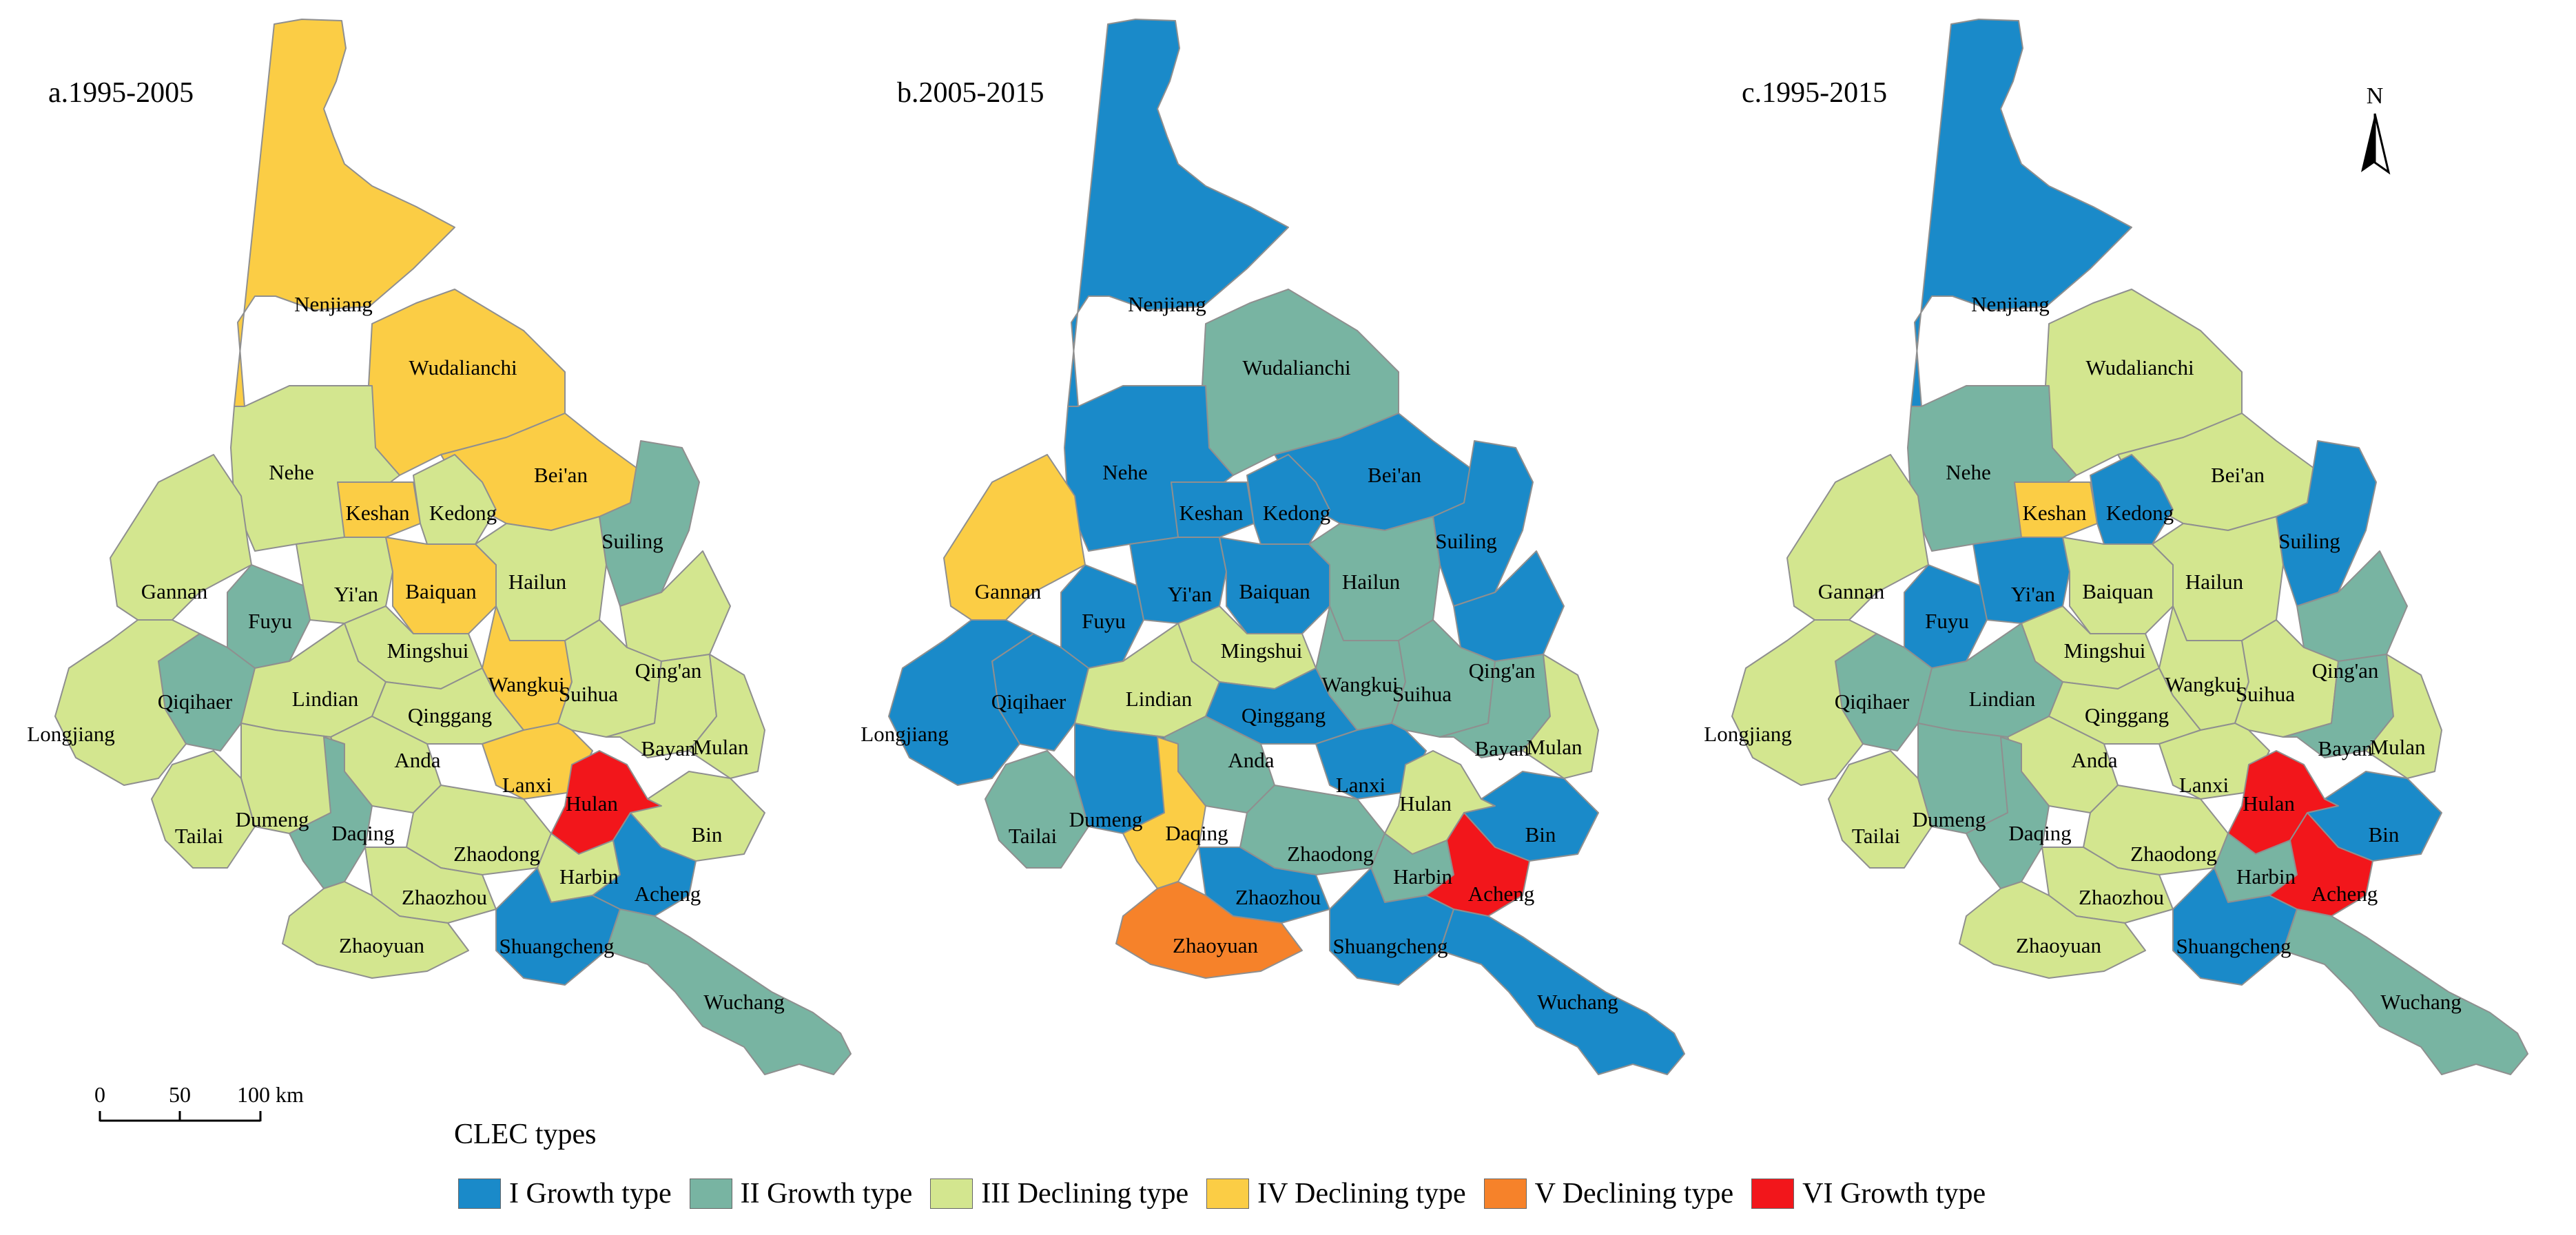 The height and width of the screenshot is (1235, 2576). I want to click on county-label-anda: Anda, so click(2094, 760).